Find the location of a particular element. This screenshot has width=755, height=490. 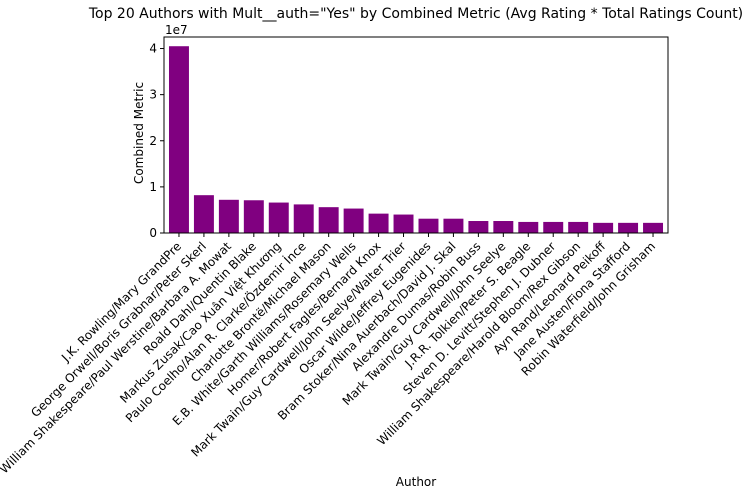

y-axis-ticks: 0 1 2 3 4 is located at coordinates (156, 141).